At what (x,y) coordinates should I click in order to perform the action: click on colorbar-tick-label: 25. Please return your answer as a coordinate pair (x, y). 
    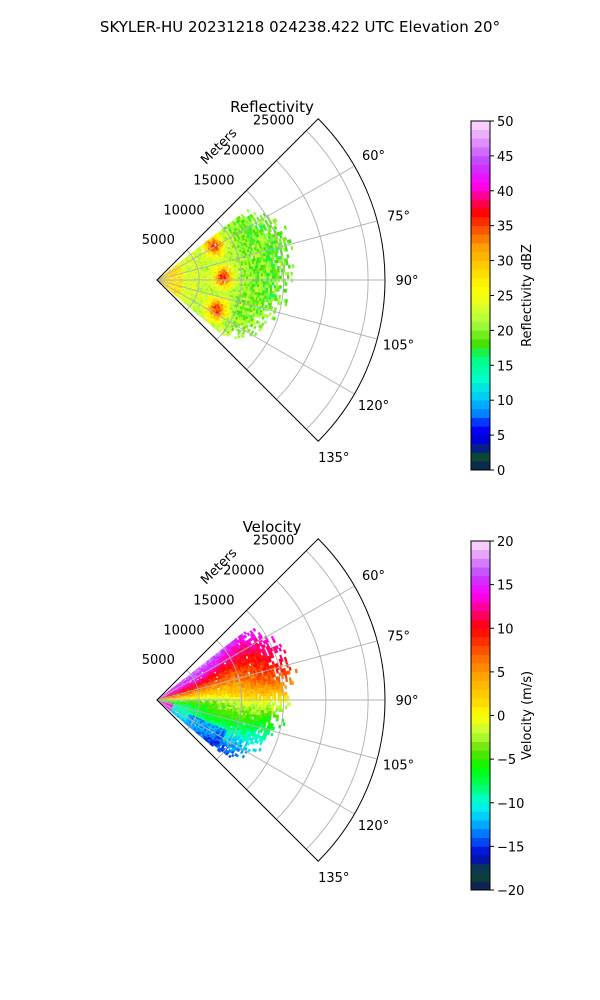
    Looking at the image, I should click on (505, 297).